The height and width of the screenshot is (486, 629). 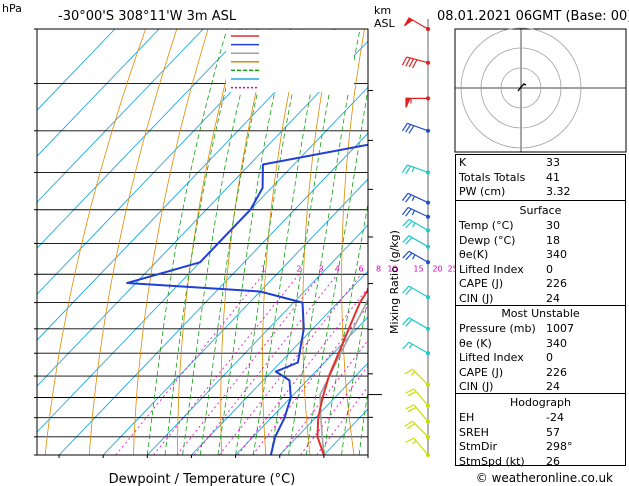 What do you see at coordinates (540, 162) in the screenshot?
I see `parameter-row: K 33` at bounding box center [540, 162].